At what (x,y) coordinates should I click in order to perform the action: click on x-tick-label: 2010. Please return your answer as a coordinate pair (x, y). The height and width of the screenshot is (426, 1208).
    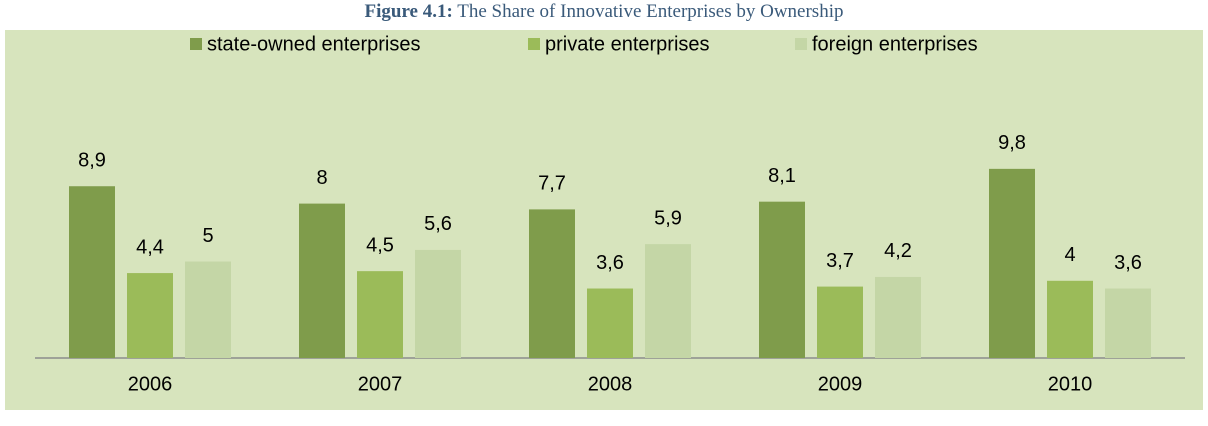
    Looking at the image, I should click on (1070, 384).